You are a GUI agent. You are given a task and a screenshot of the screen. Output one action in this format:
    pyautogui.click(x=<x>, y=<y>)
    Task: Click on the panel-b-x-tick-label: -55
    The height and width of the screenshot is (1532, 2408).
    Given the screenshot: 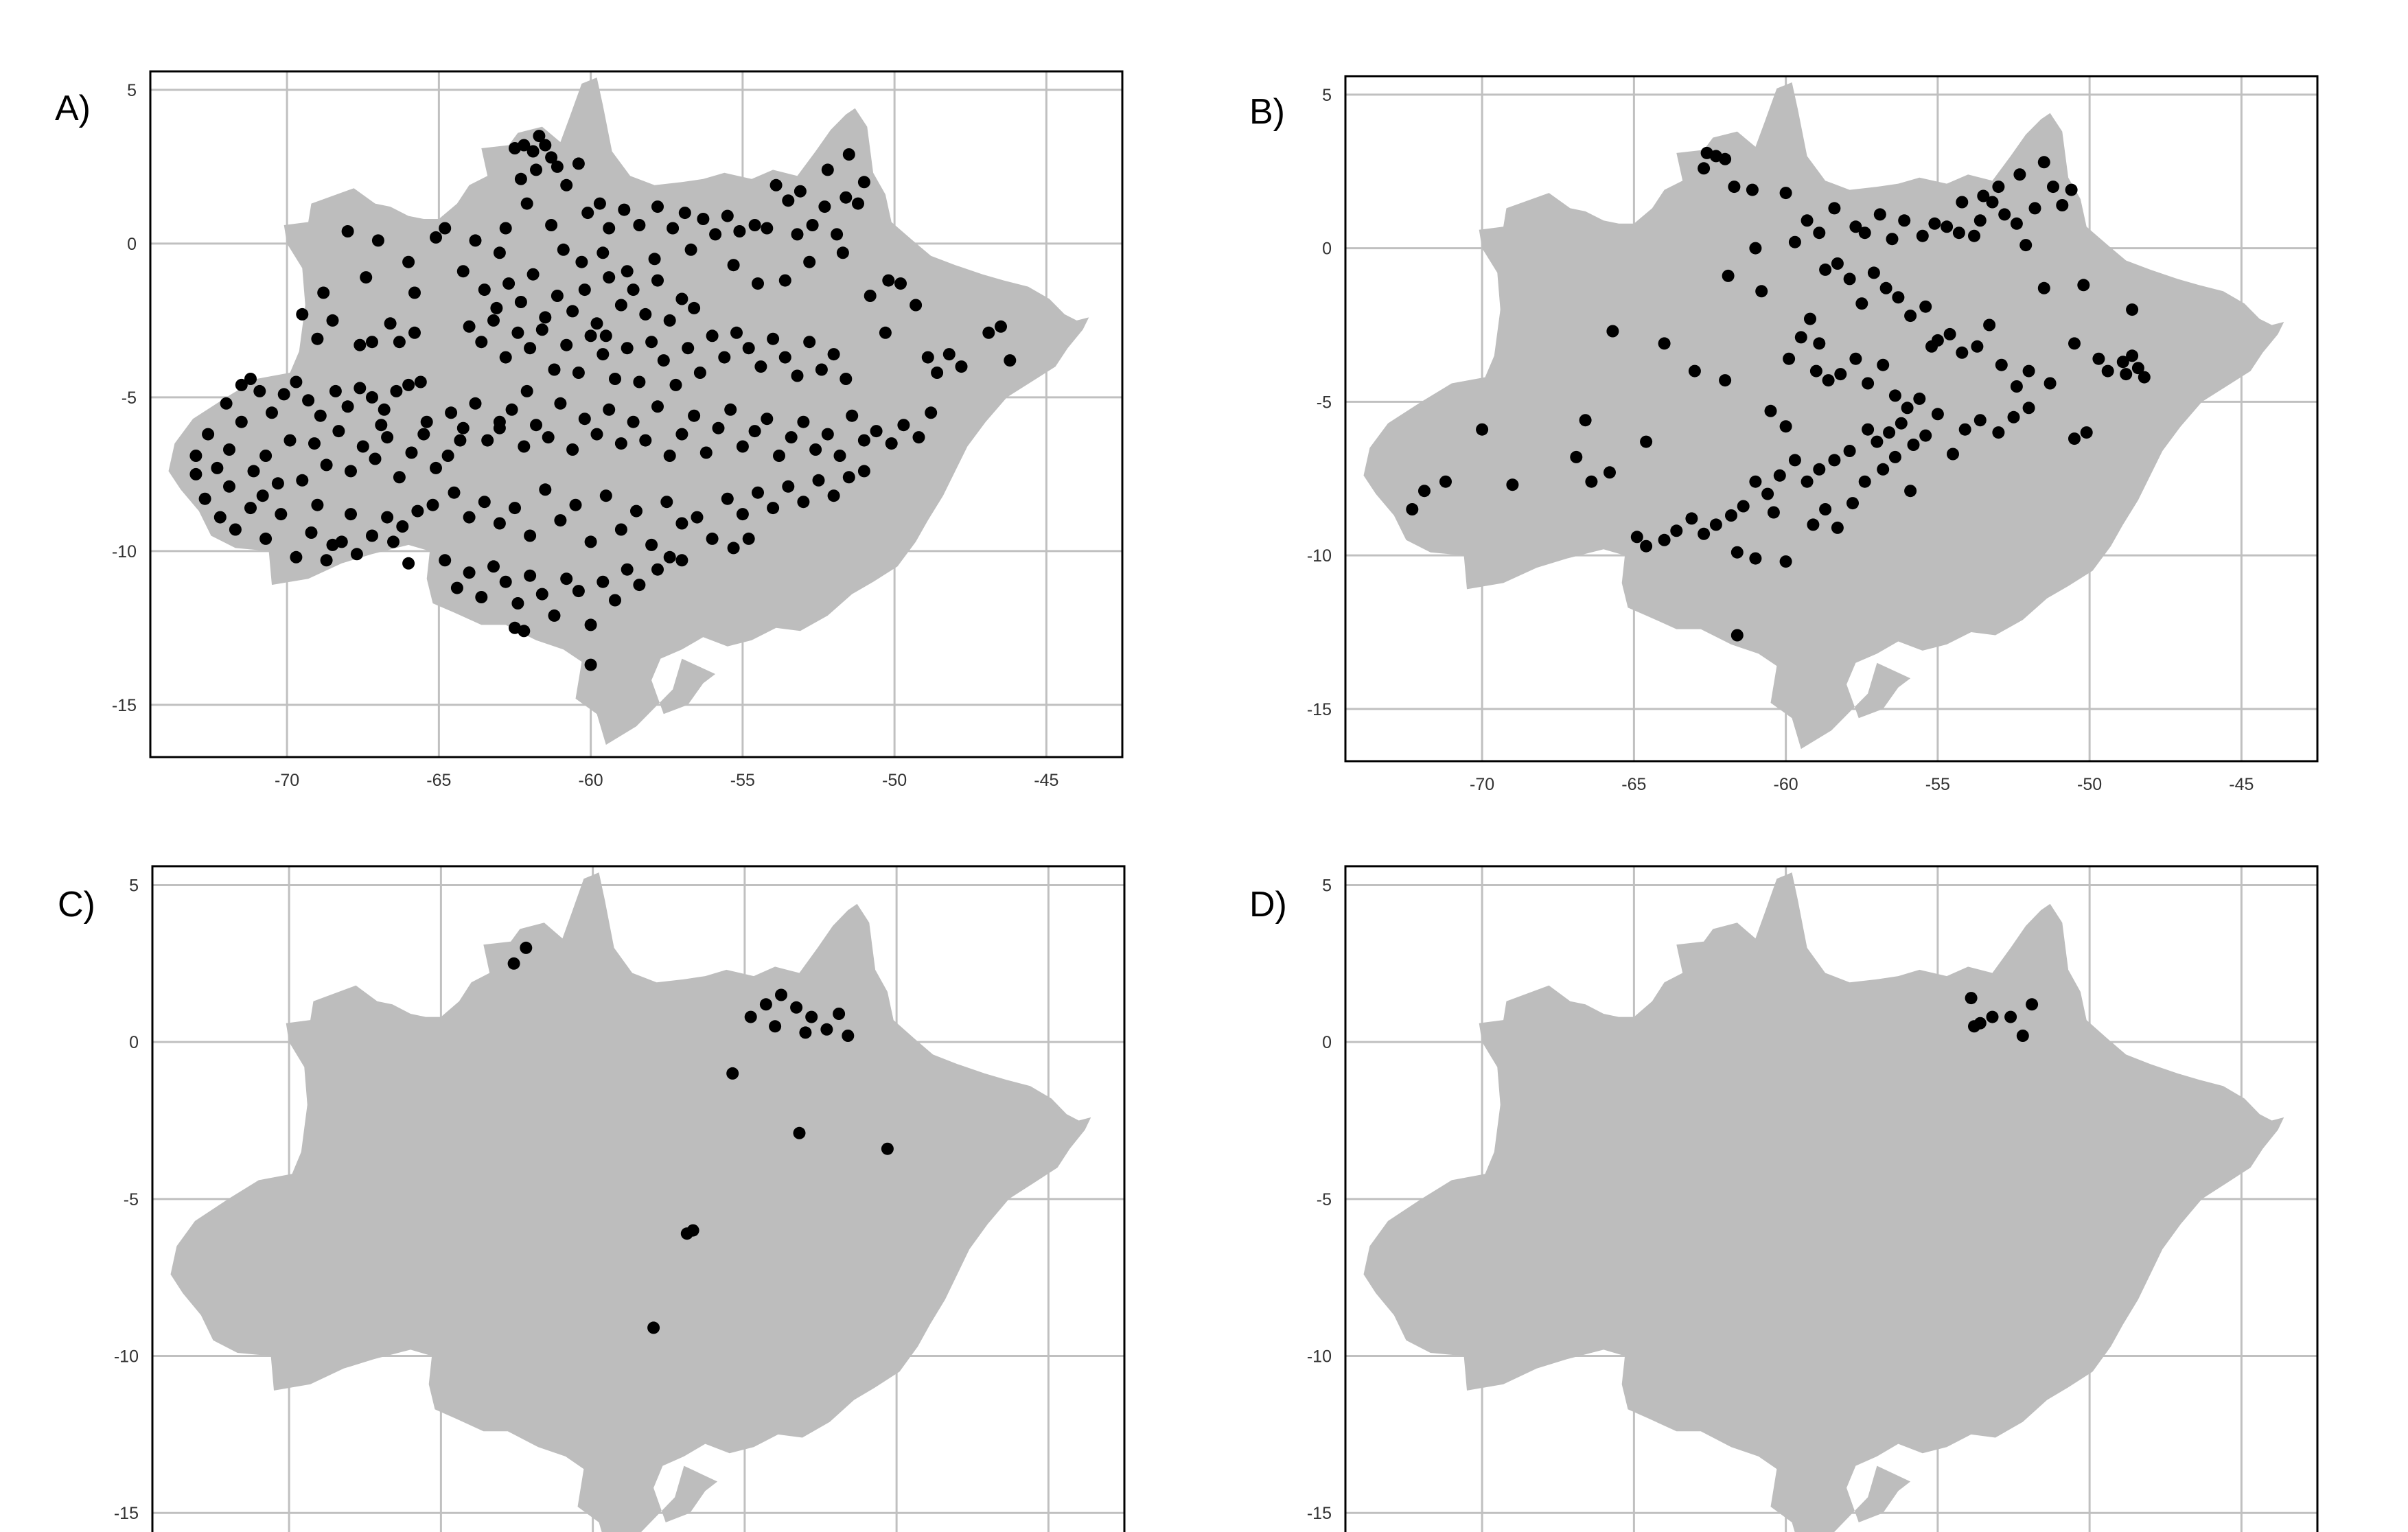 What is the action you would take?
    pyautogui.click(x=1937, y=784)
    